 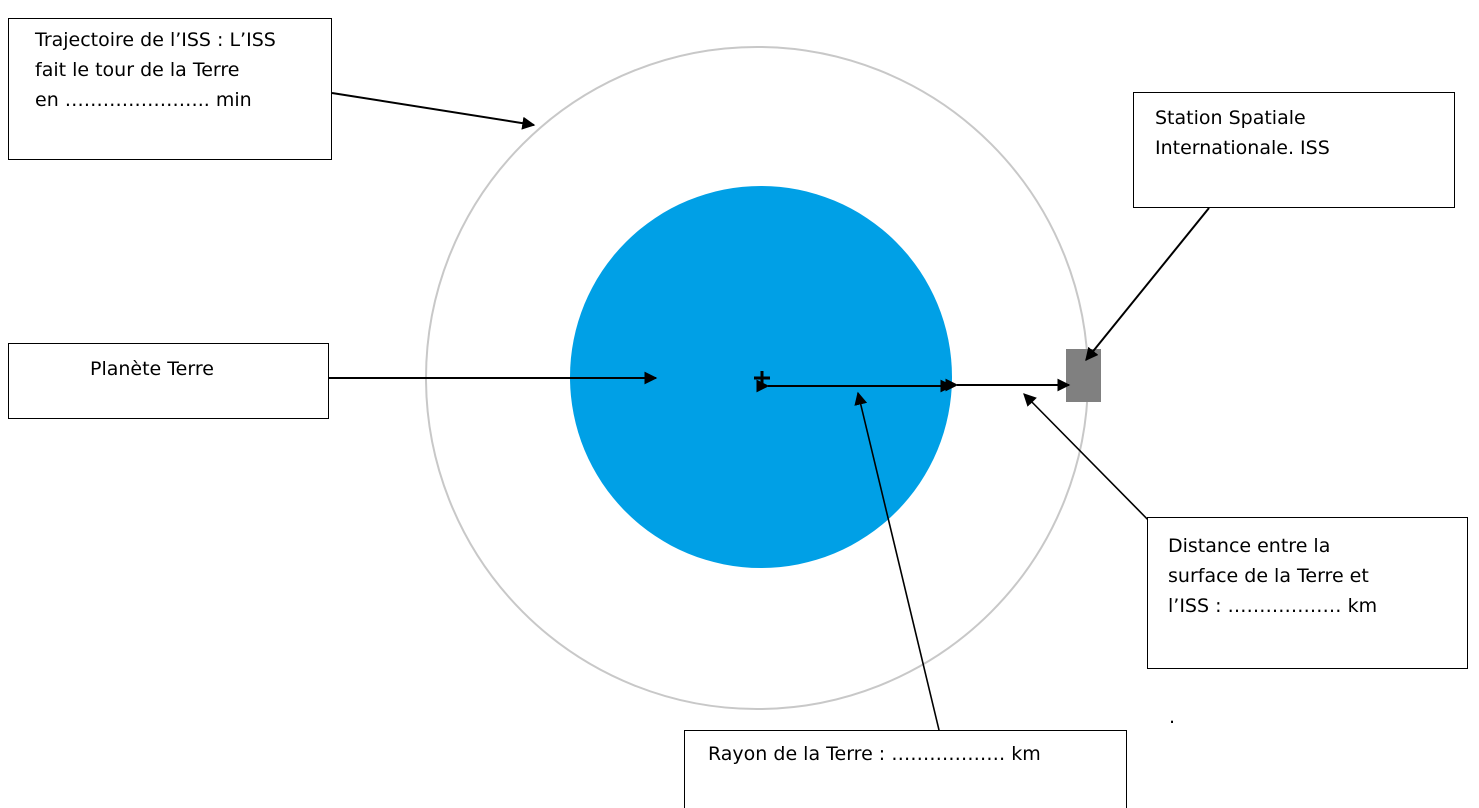 I want to click on station-label-box: Station Spatiale Internationale. ISS, so click(x=1294, y=150).